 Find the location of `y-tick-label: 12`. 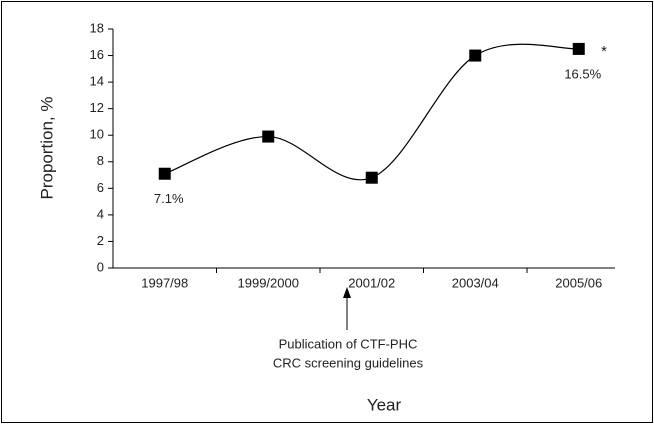

y-tick-label: 12 is located at coordinates (97, 107).